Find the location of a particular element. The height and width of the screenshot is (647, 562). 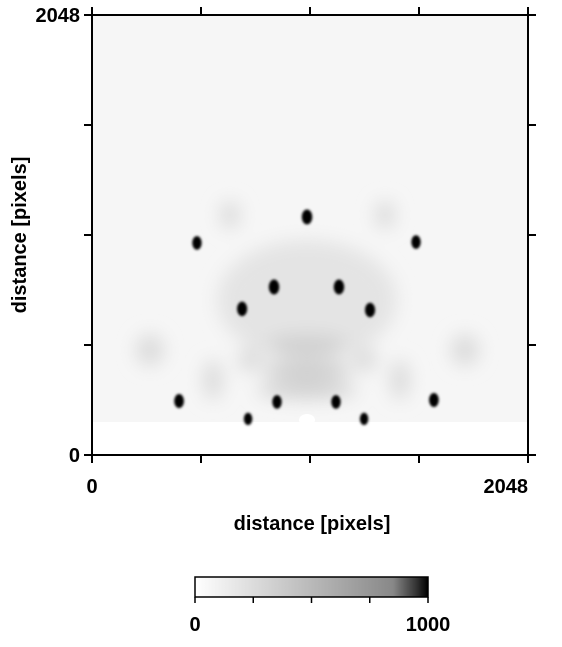

y-tick-label: 2048 is located at coordinates (58, 16).